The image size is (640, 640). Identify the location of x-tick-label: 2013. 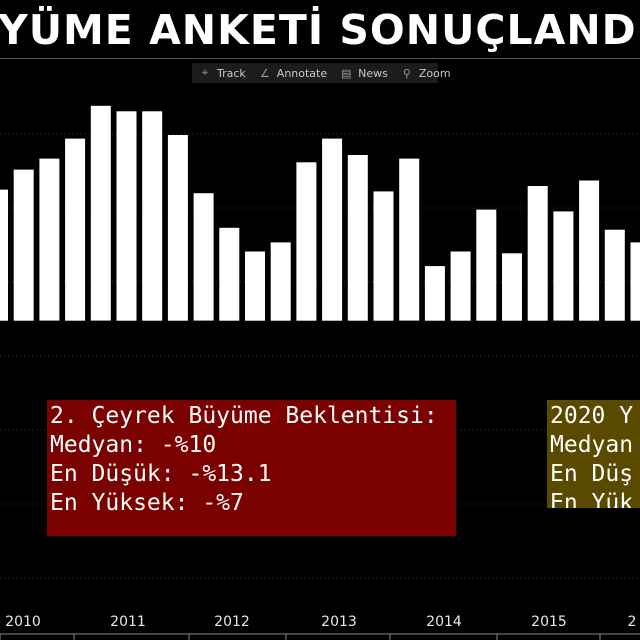
(339, 622).